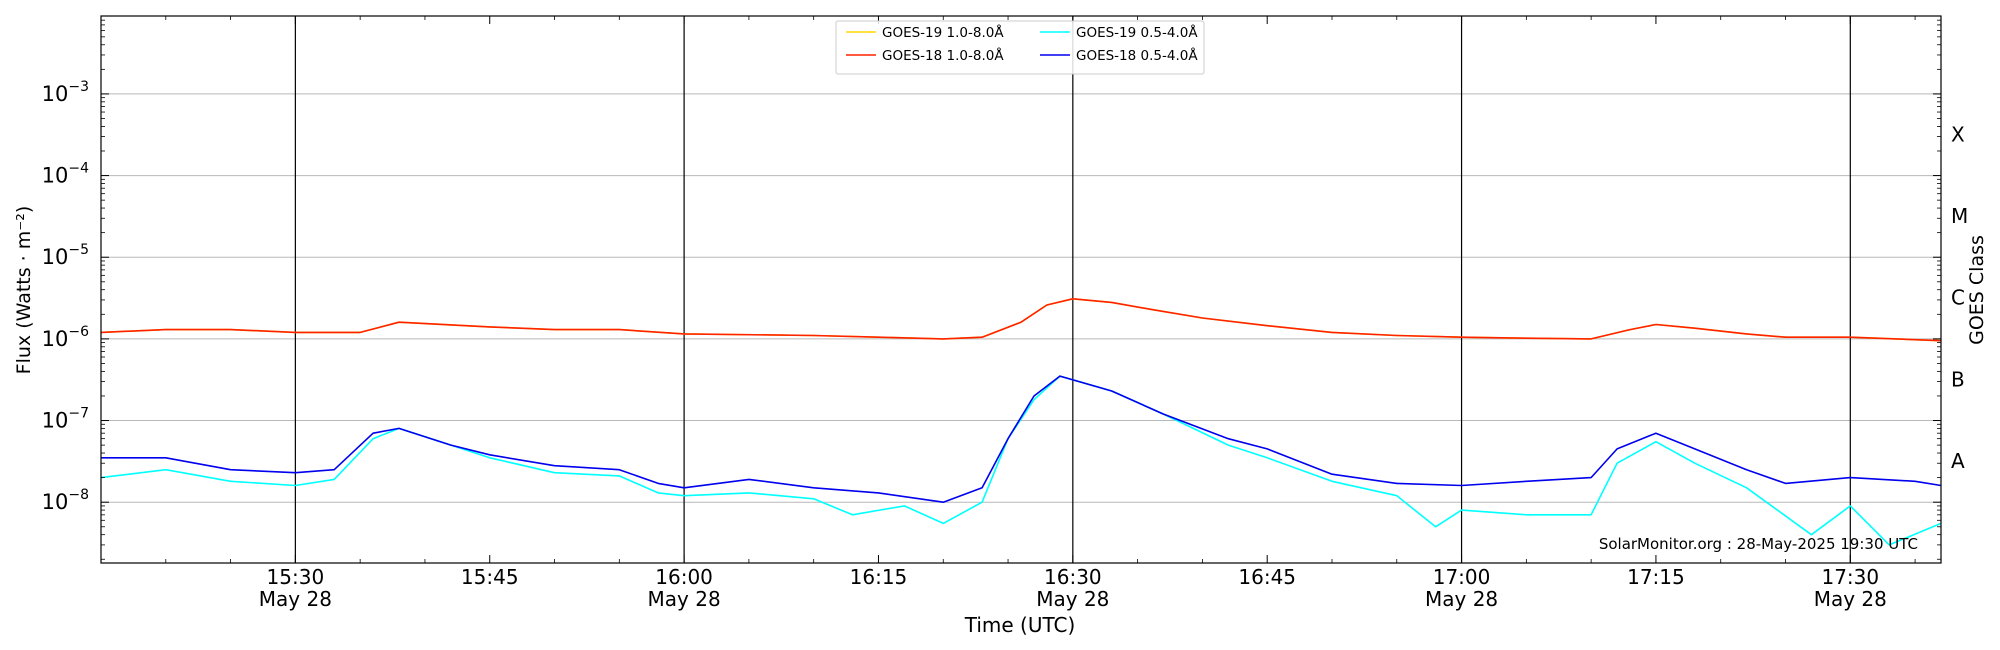 The width and height of the screenshot is (2000, 650). Describe the element at coordinates (1020, 625) in the screenshot. I see `x-axis-label: Time (UTC)` at that location.